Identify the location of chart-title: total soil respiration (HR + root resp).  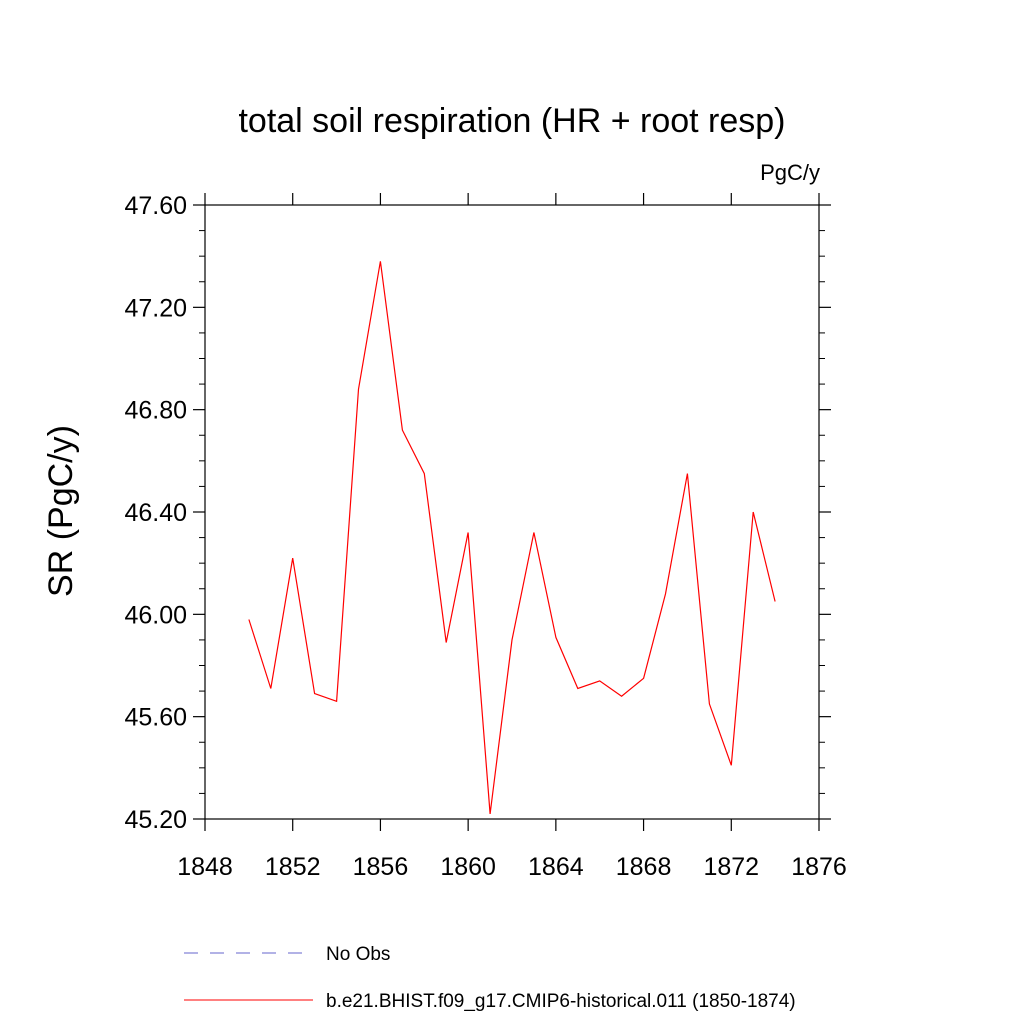
(511, 121).